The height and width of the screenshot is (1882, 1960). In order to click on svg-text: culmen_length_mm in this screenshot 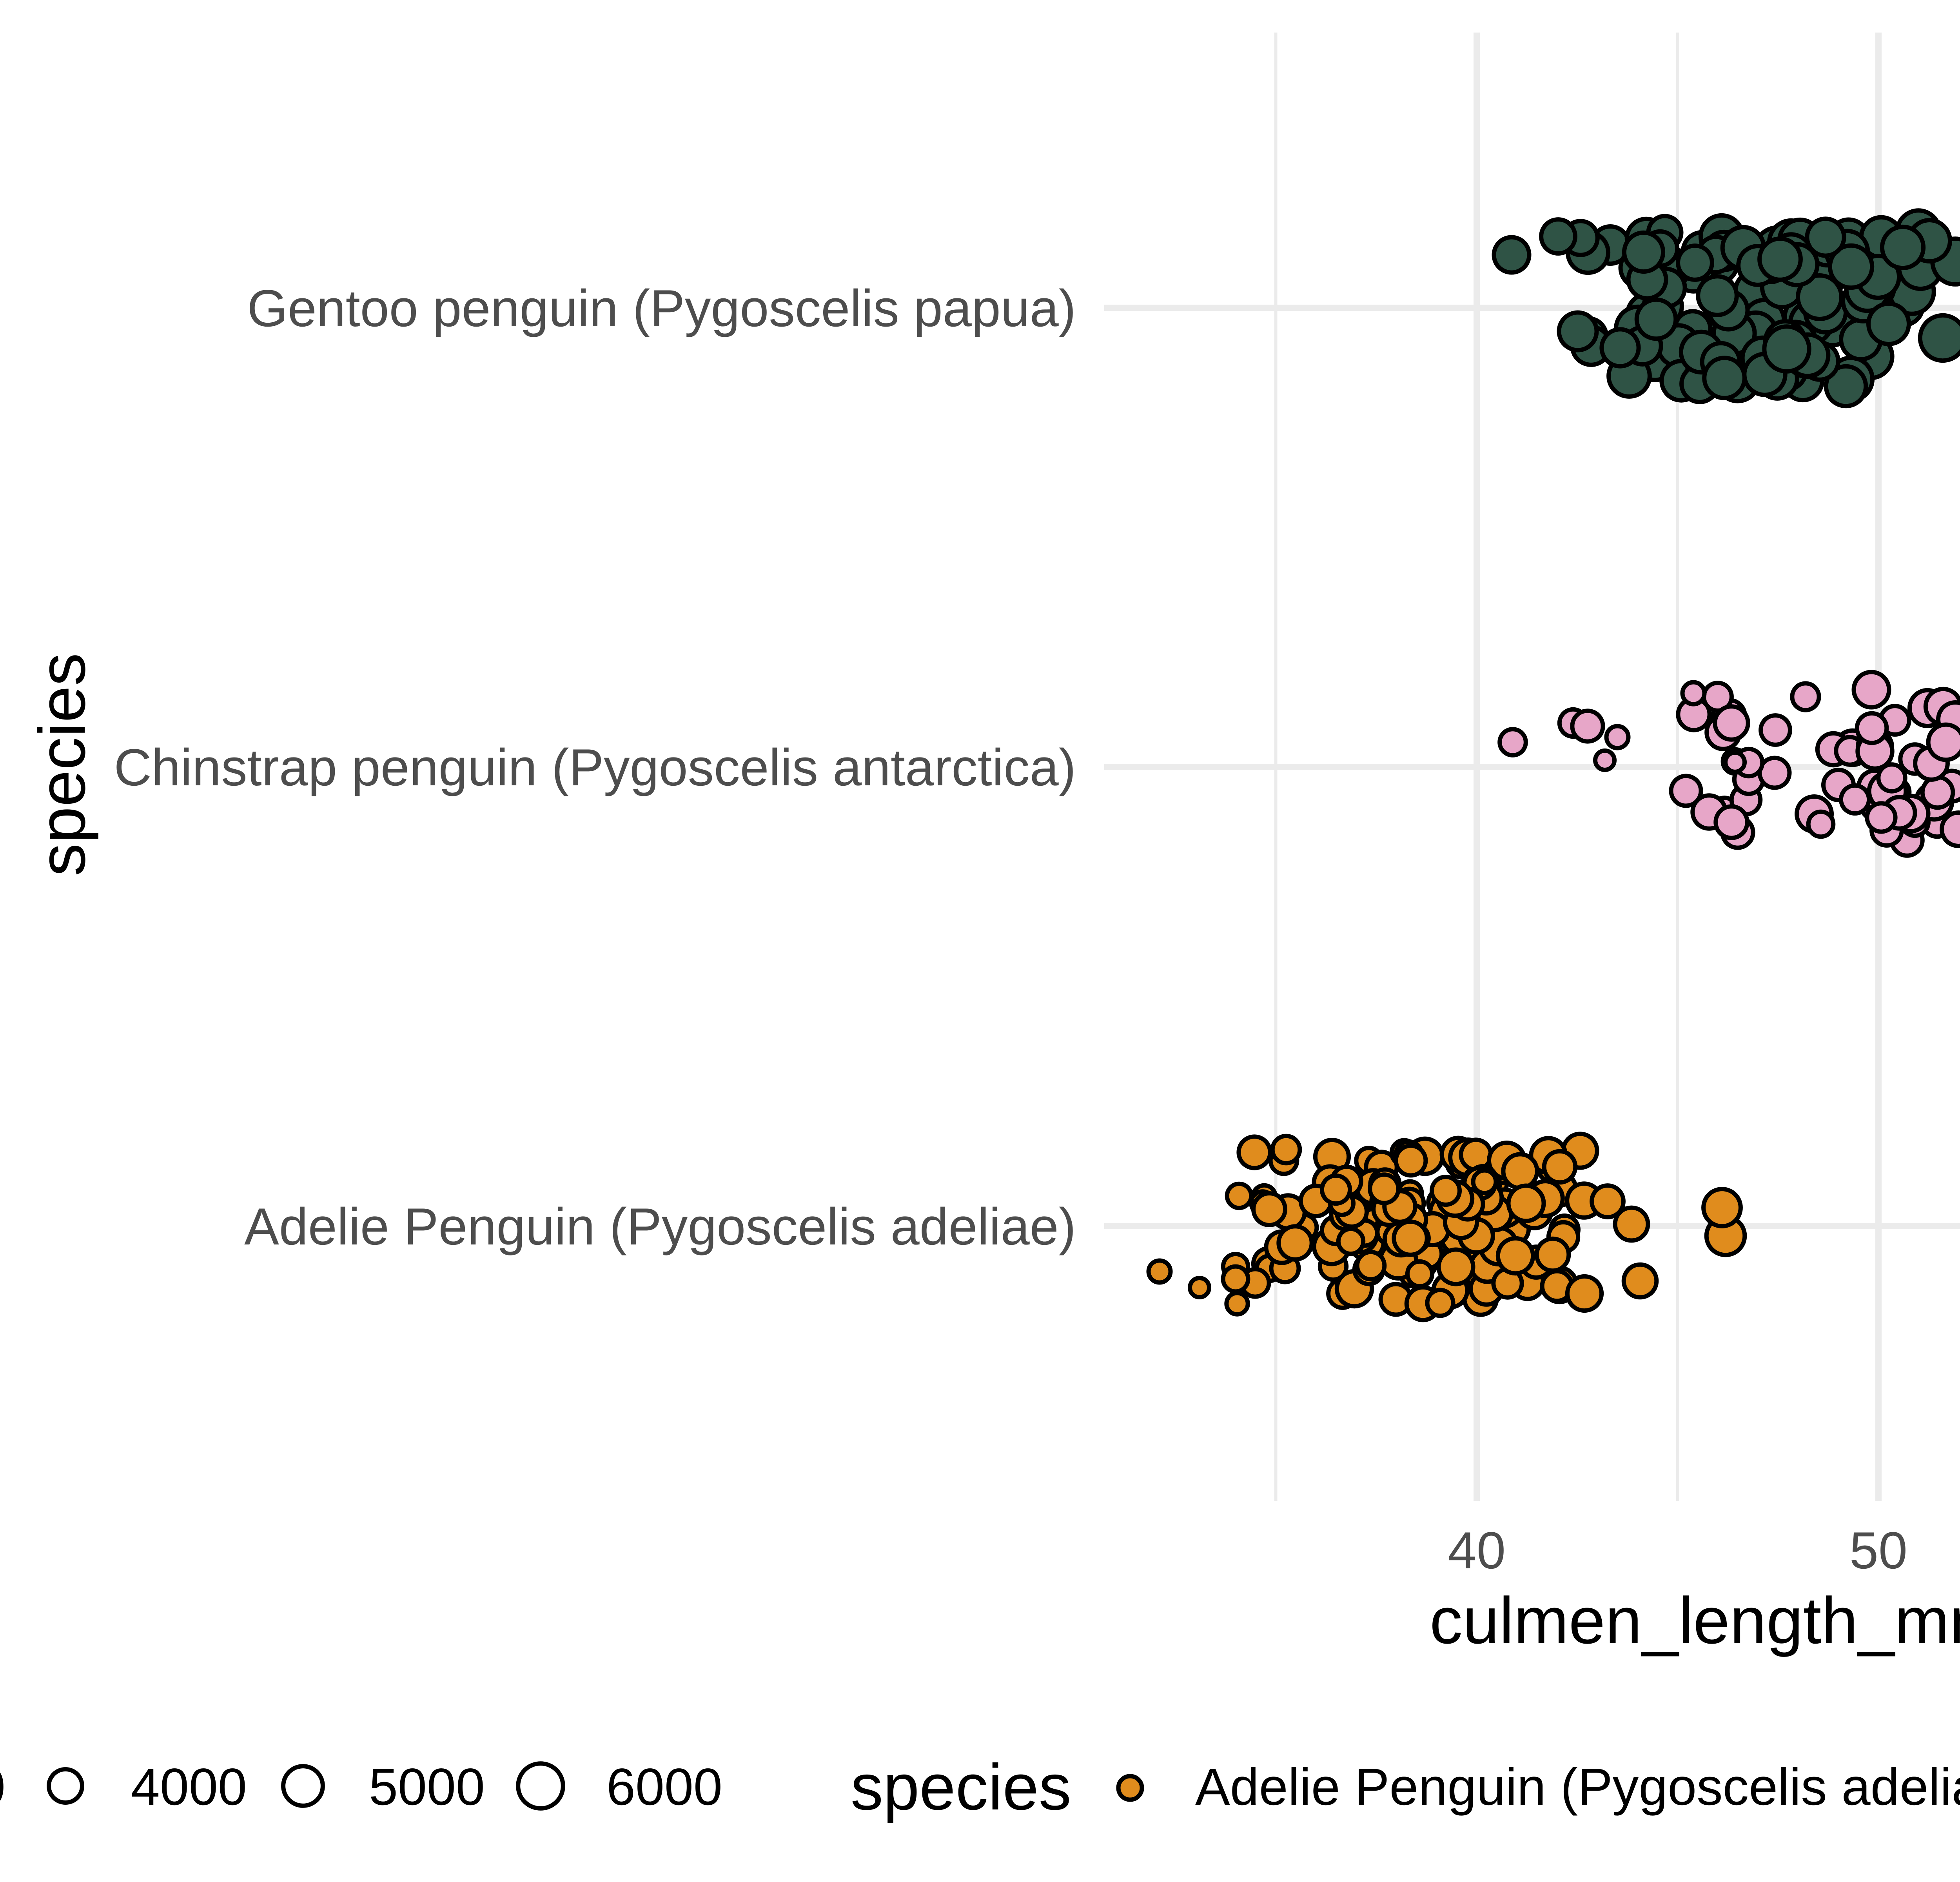, I will do `click(1695, 1620)`.